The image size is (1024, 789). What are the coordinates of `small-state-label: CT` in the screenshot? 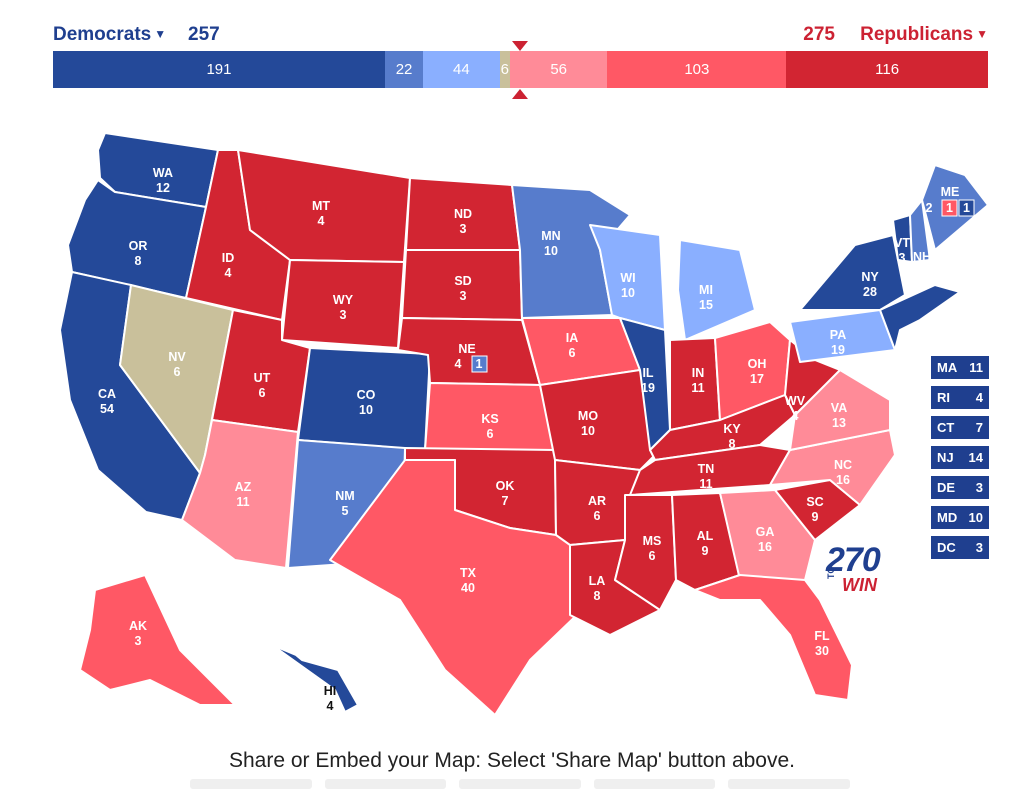 It's located at (946, 427).